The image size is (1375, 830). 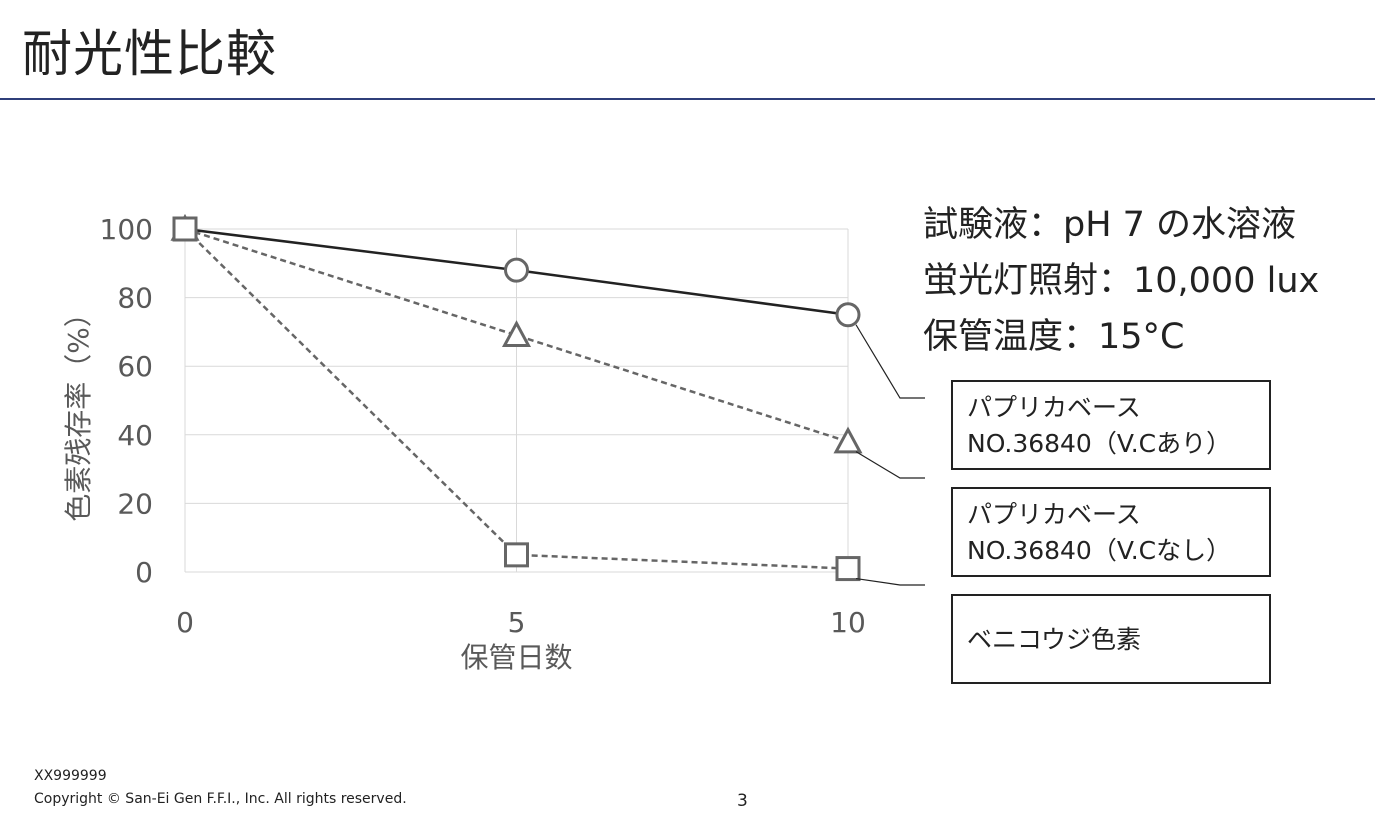 What do you see at coordinates (135, 366) in the screenshot?
I see `y-tick-label: 60` at bounding box center [135, 366].